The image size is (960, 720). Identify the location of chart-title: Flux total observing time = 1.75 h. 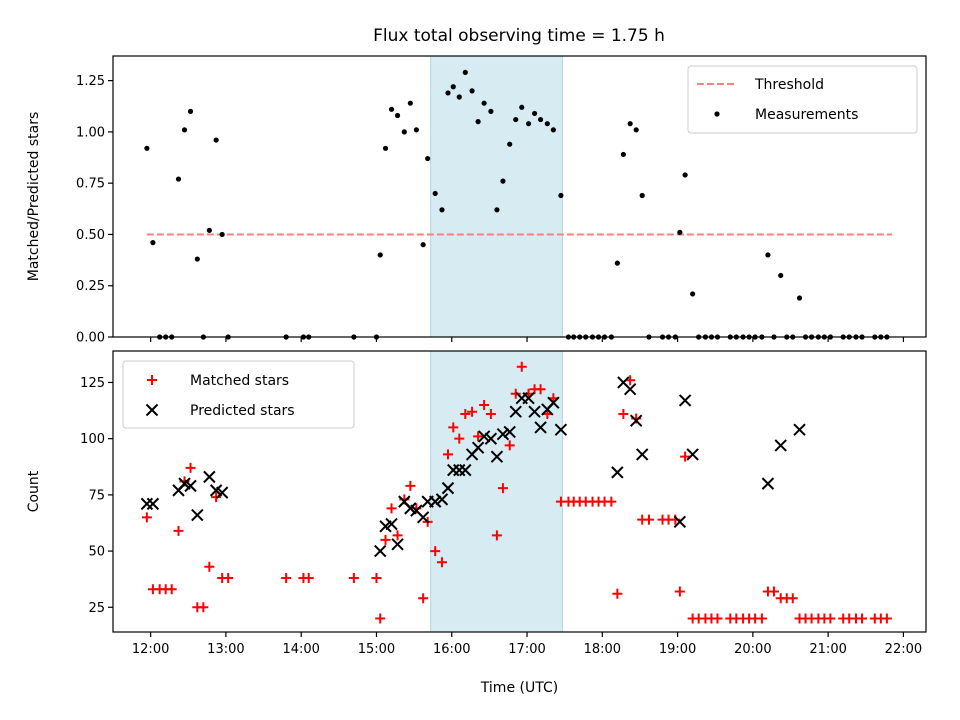
(519, 36).